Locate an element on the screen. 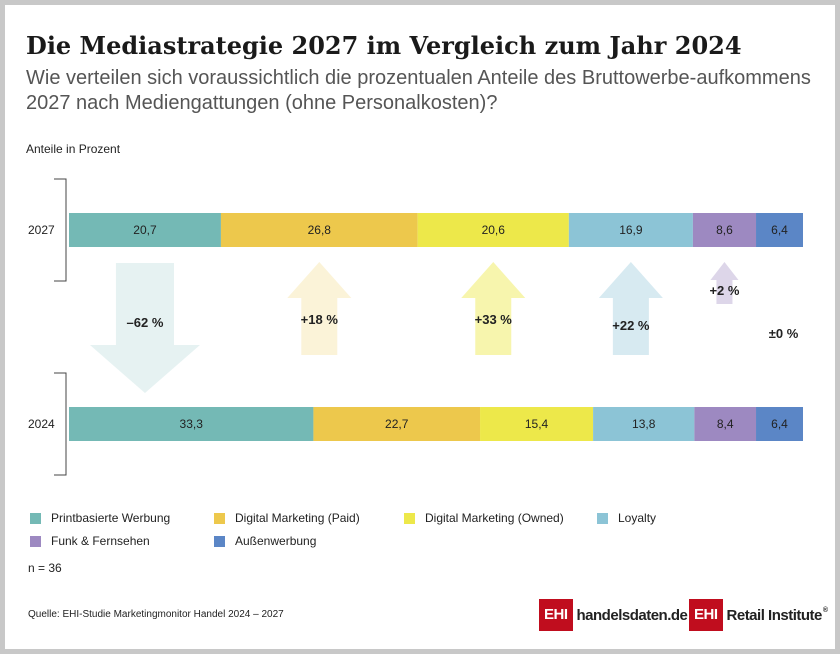 The width and height of the screenshot is (840, 654). change-label-5: ±0 % is located at coordinates (784, 333).